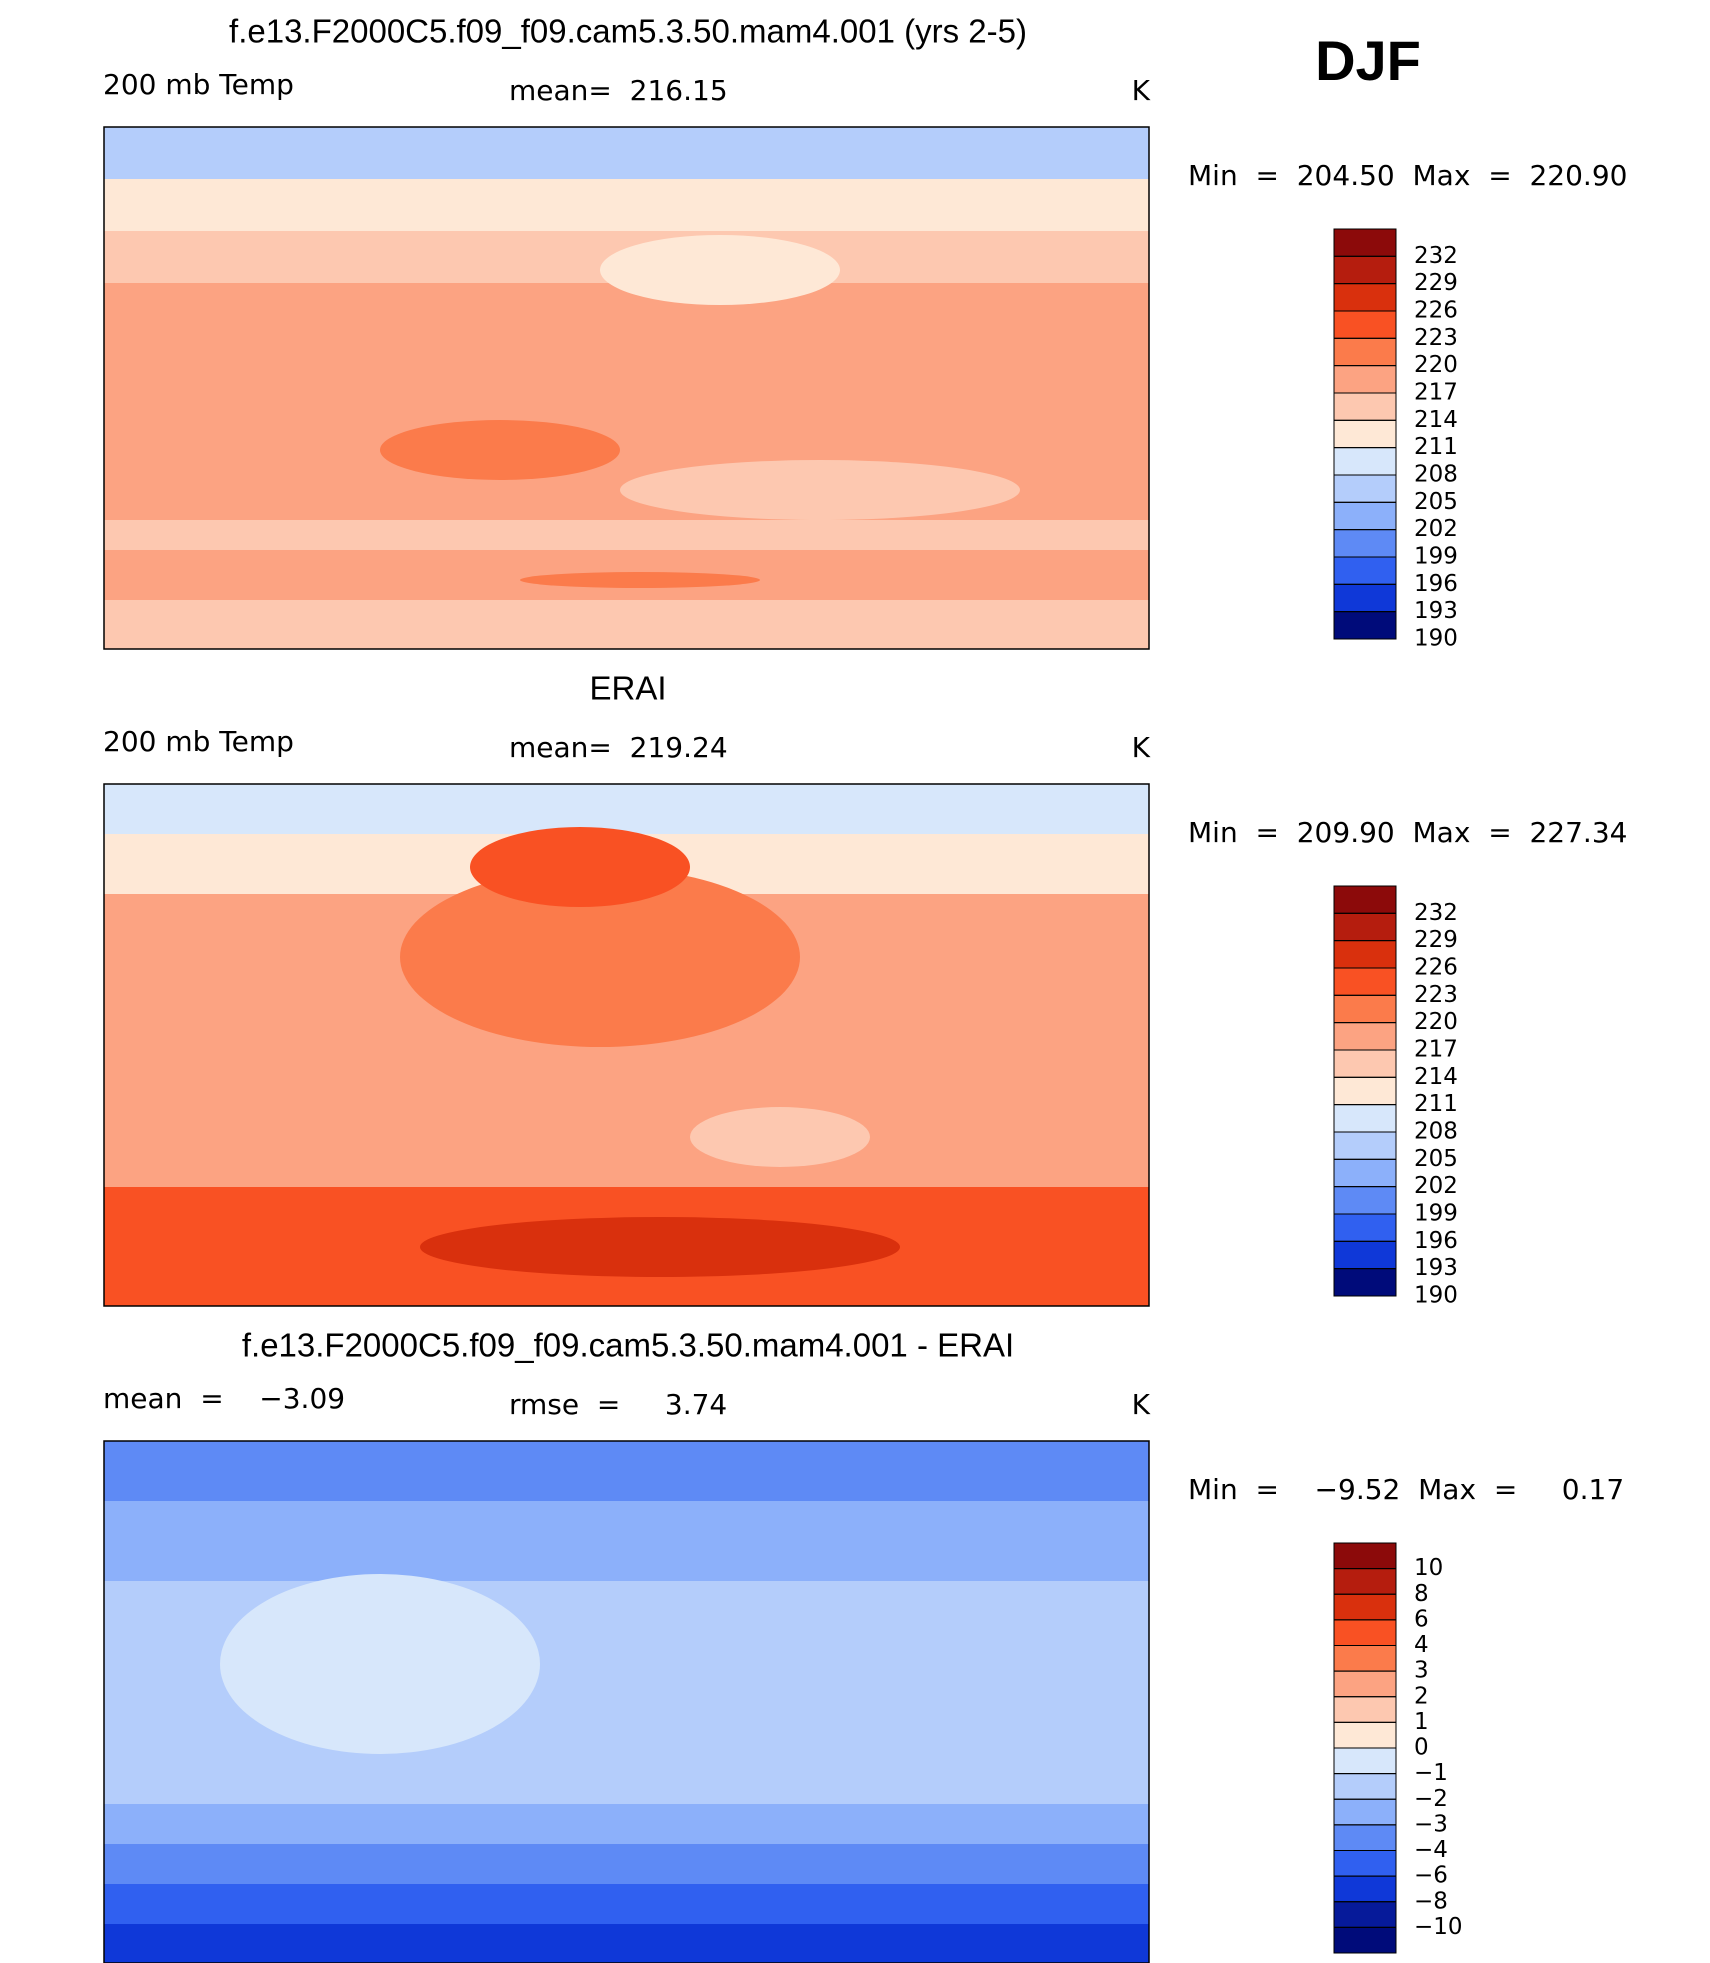 Image resolution: width=1710 pixels, height=1963 pixels. Describe the element at coordinates (1421, 1748) in the screenshot. I see `colorbar-label: 0` at that location.